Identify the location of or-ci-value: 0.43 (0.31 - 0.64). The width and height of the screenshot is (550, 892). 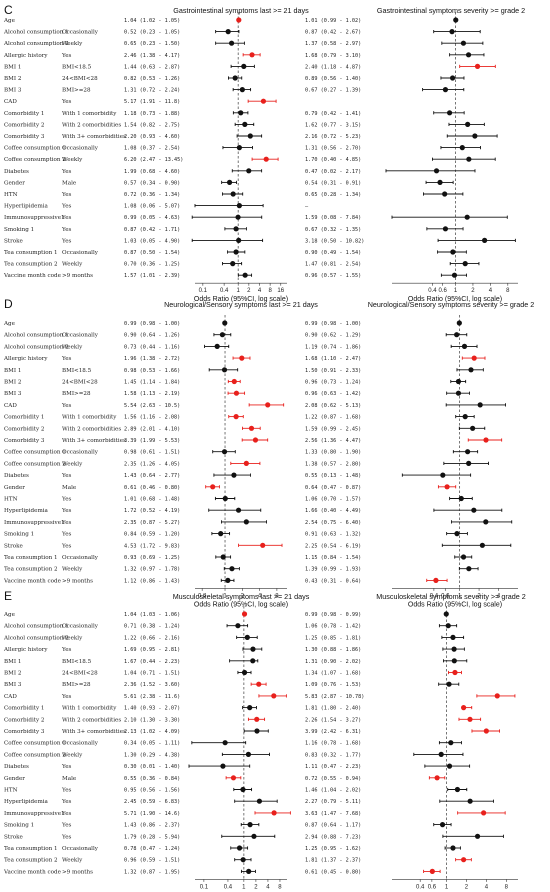
(333, 581).